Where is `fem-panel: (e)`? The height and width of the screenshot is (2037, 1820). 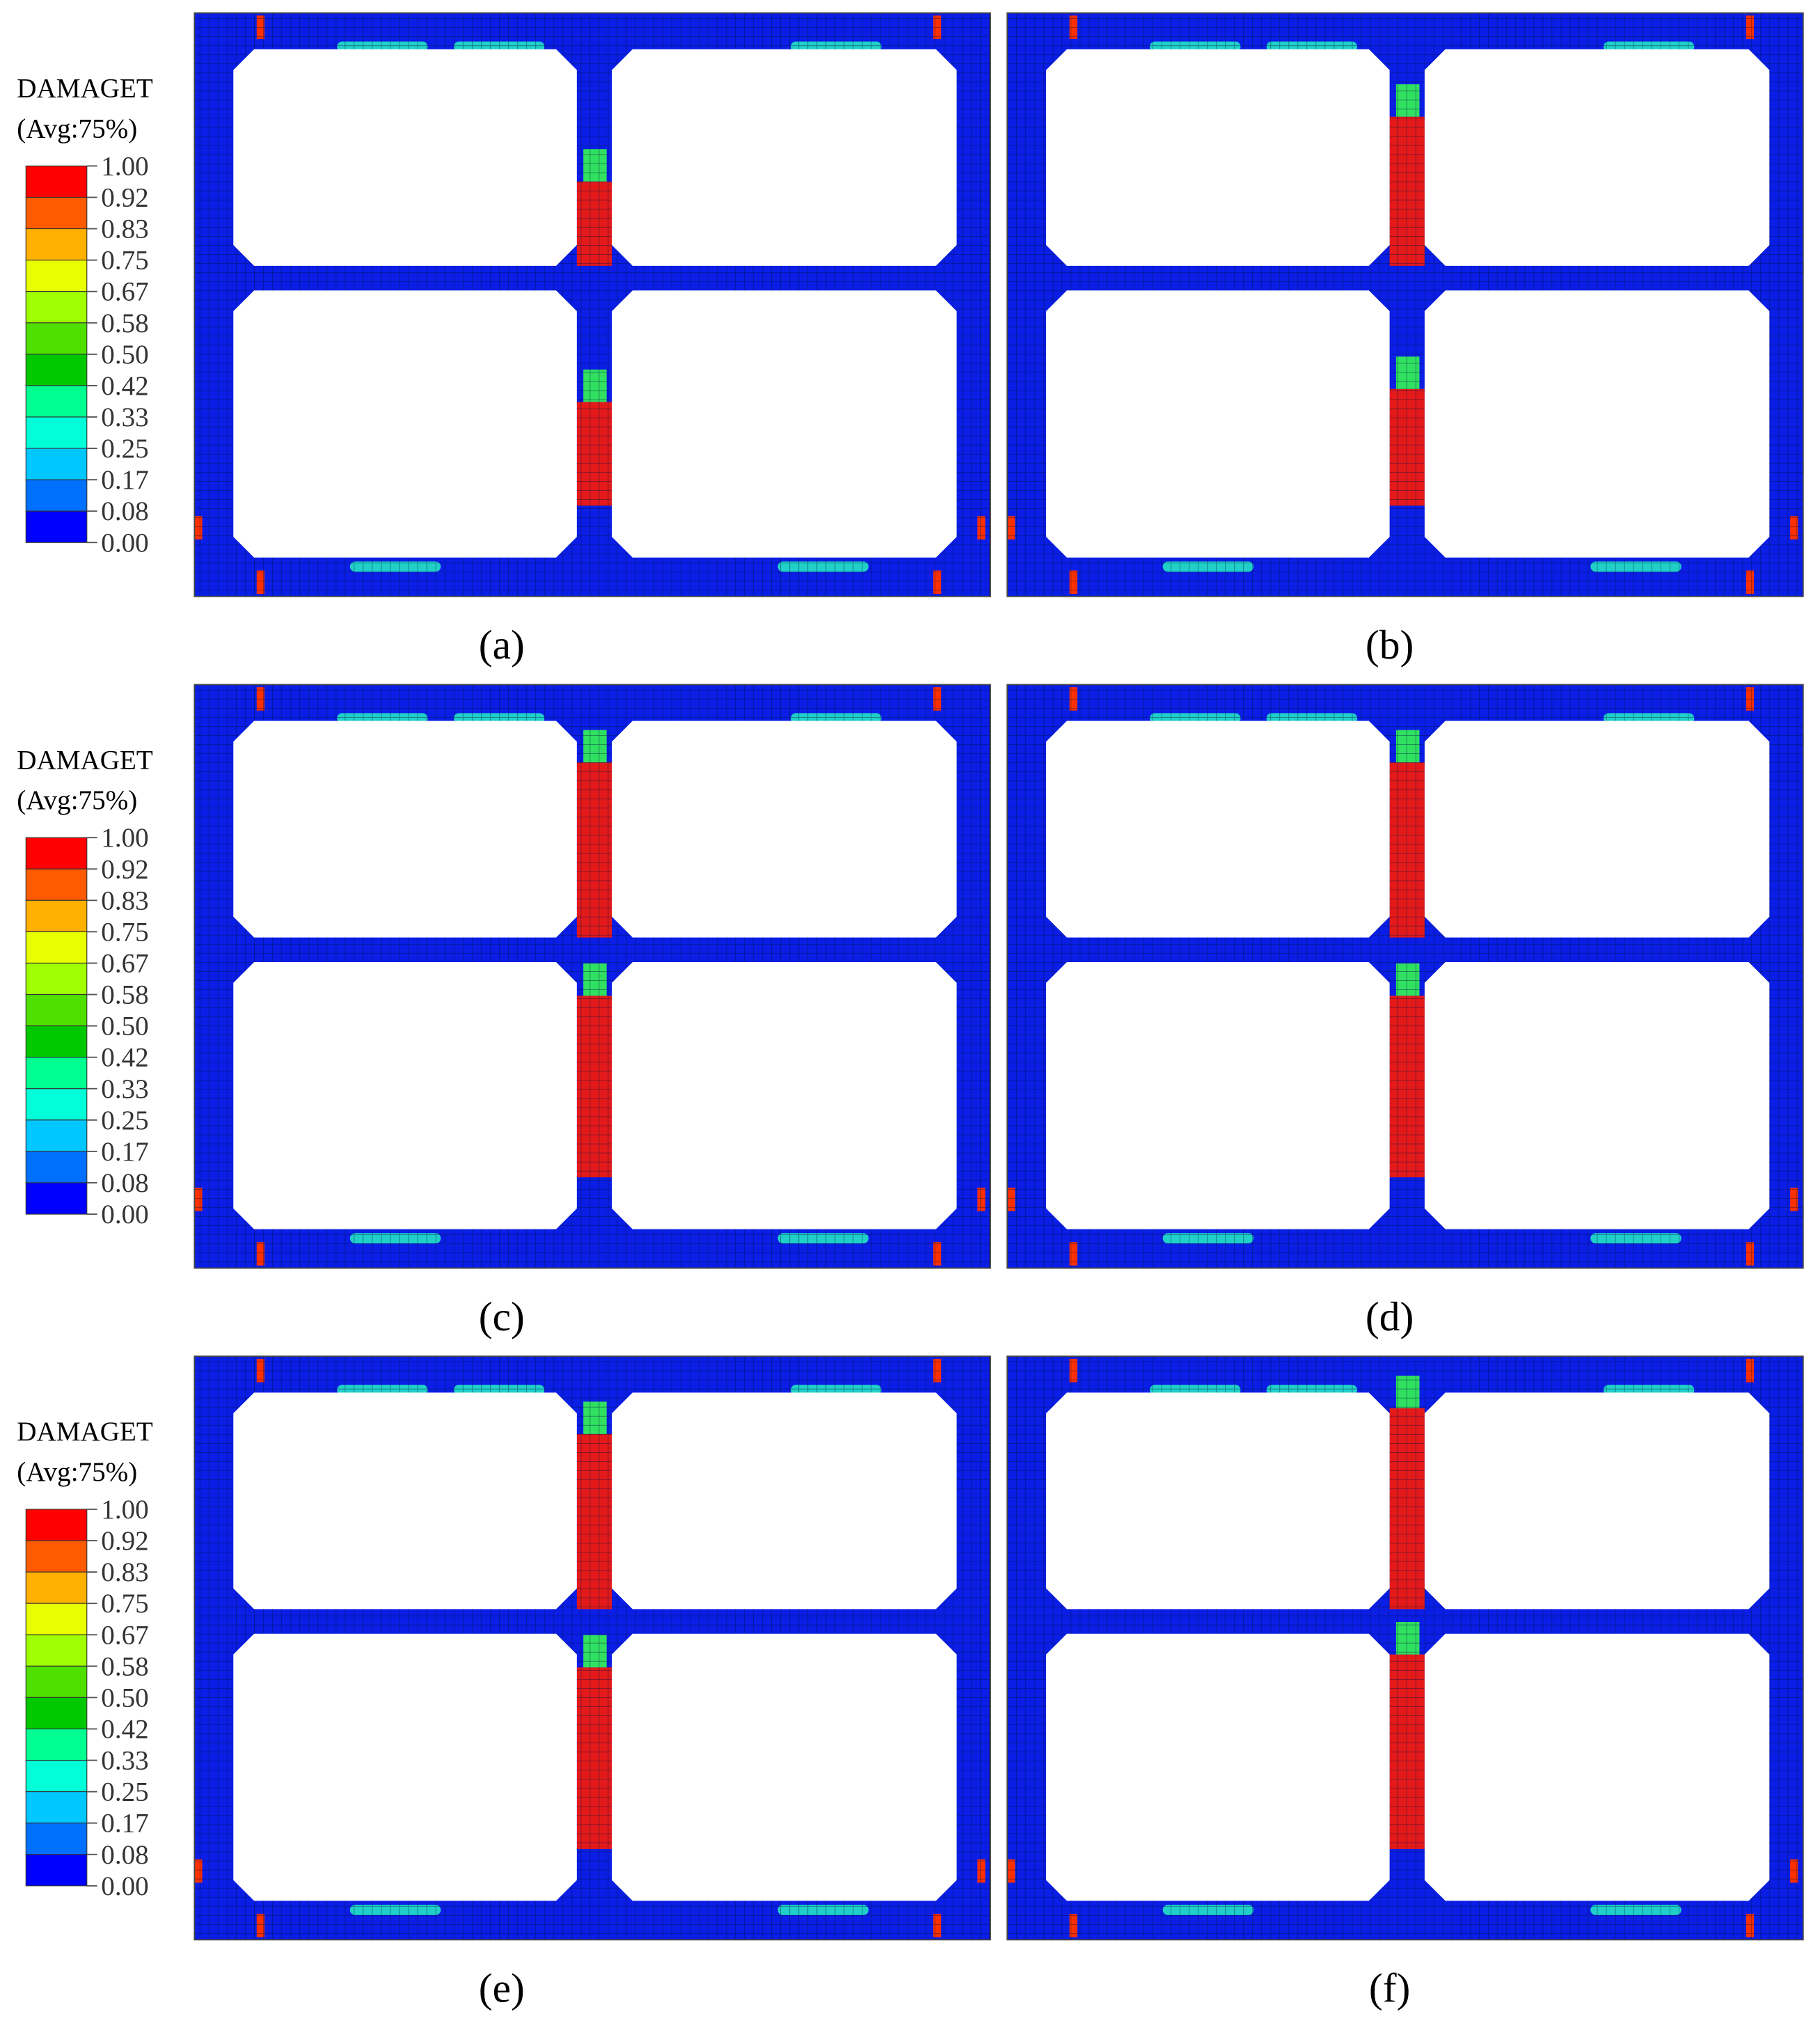 fem-panel: (e) is located at coordinates (592, 1683).